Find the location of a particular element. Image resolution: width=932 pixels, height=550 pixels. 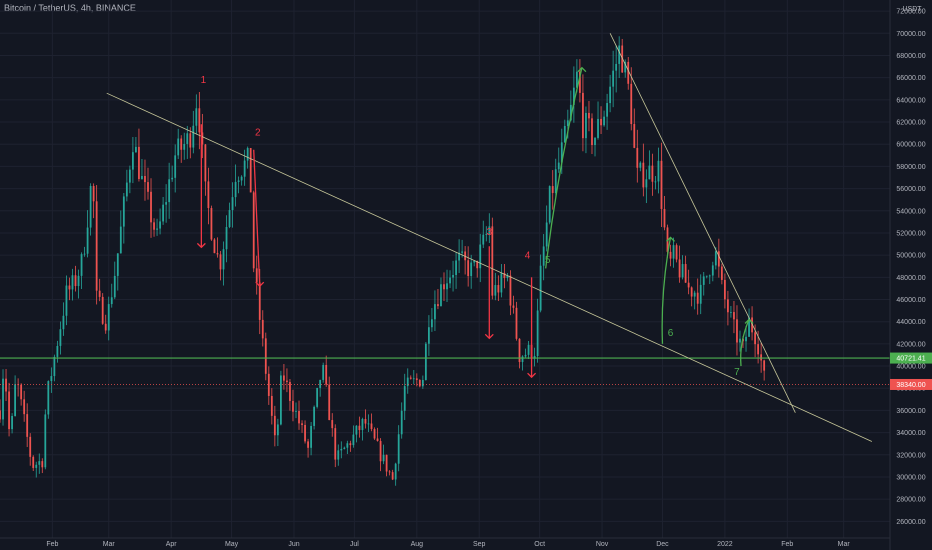

support-price-tag: 40721.41 is located at coordinates (910, 359).